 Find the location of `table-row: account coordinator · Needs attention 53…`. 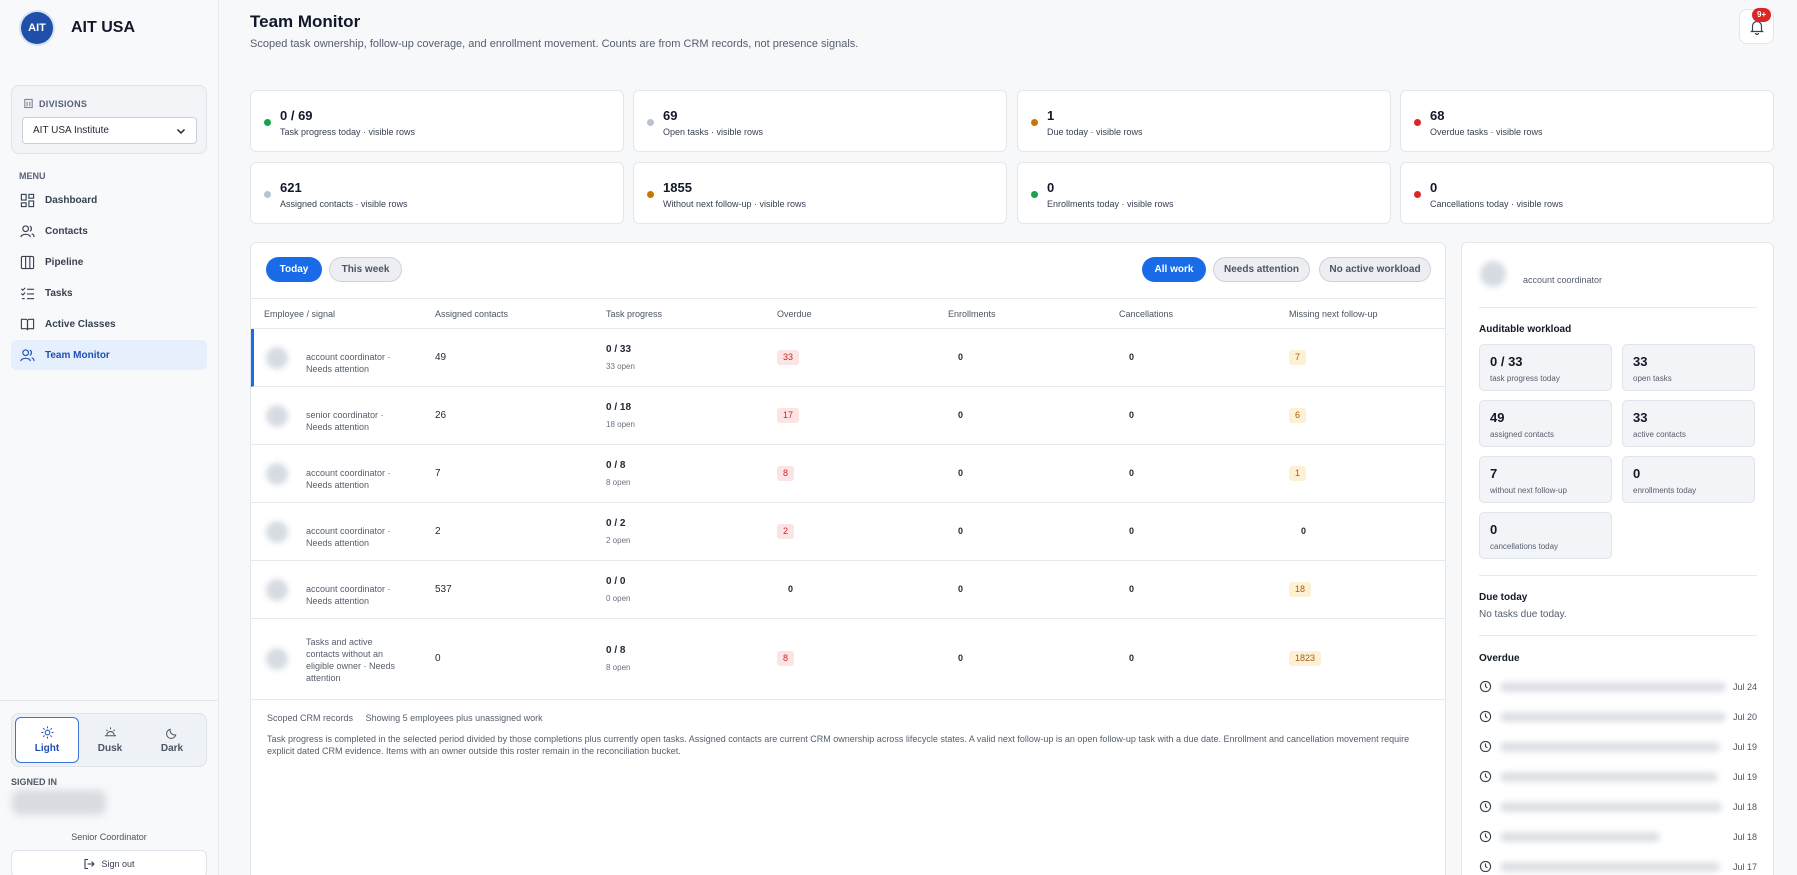

table-row: account coordinator · Needs attention 53… is located at coordinates (848, 590).